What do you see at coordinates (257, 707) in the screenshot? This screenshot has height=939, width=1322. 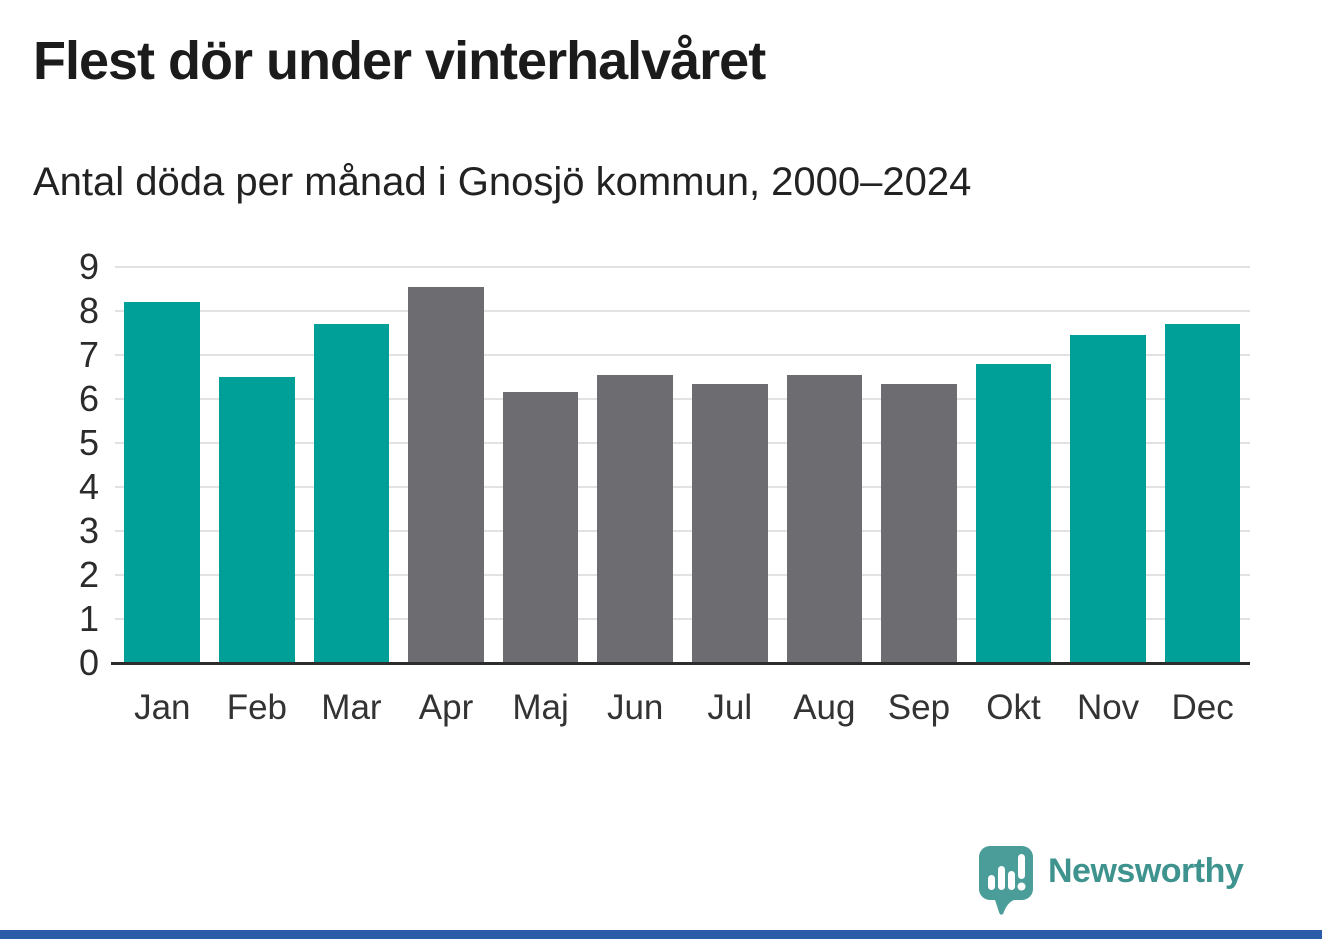 I see `x-tick-label-feb: Feb` at bounding box center [257, 707].